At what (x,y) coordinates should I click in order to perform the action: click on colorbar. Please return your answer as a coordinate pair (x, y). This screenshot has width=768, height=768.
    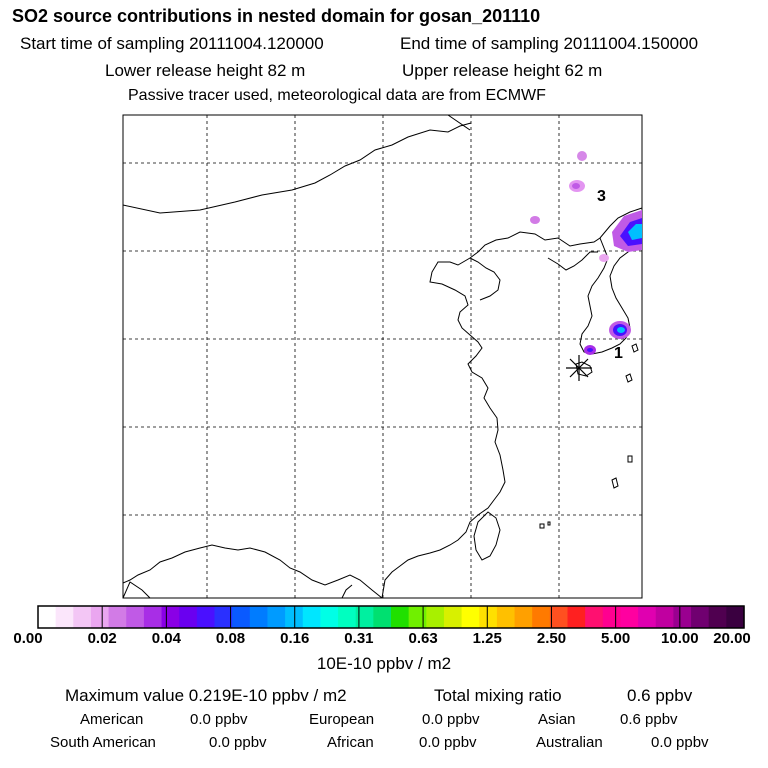
    Looking at the image, I should click on (391, 617).